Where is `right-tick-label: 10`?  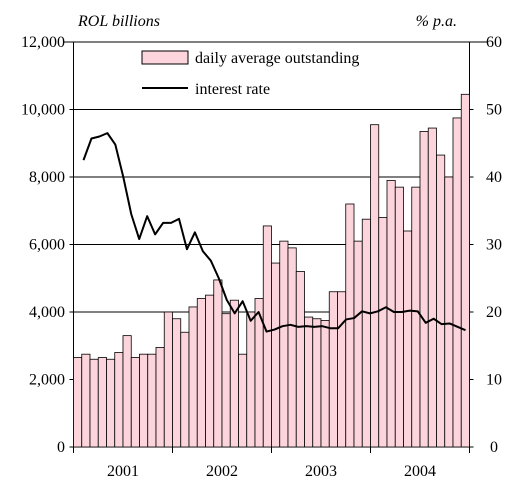
right-tick-label: 10 is located at coordinates (494, 380).